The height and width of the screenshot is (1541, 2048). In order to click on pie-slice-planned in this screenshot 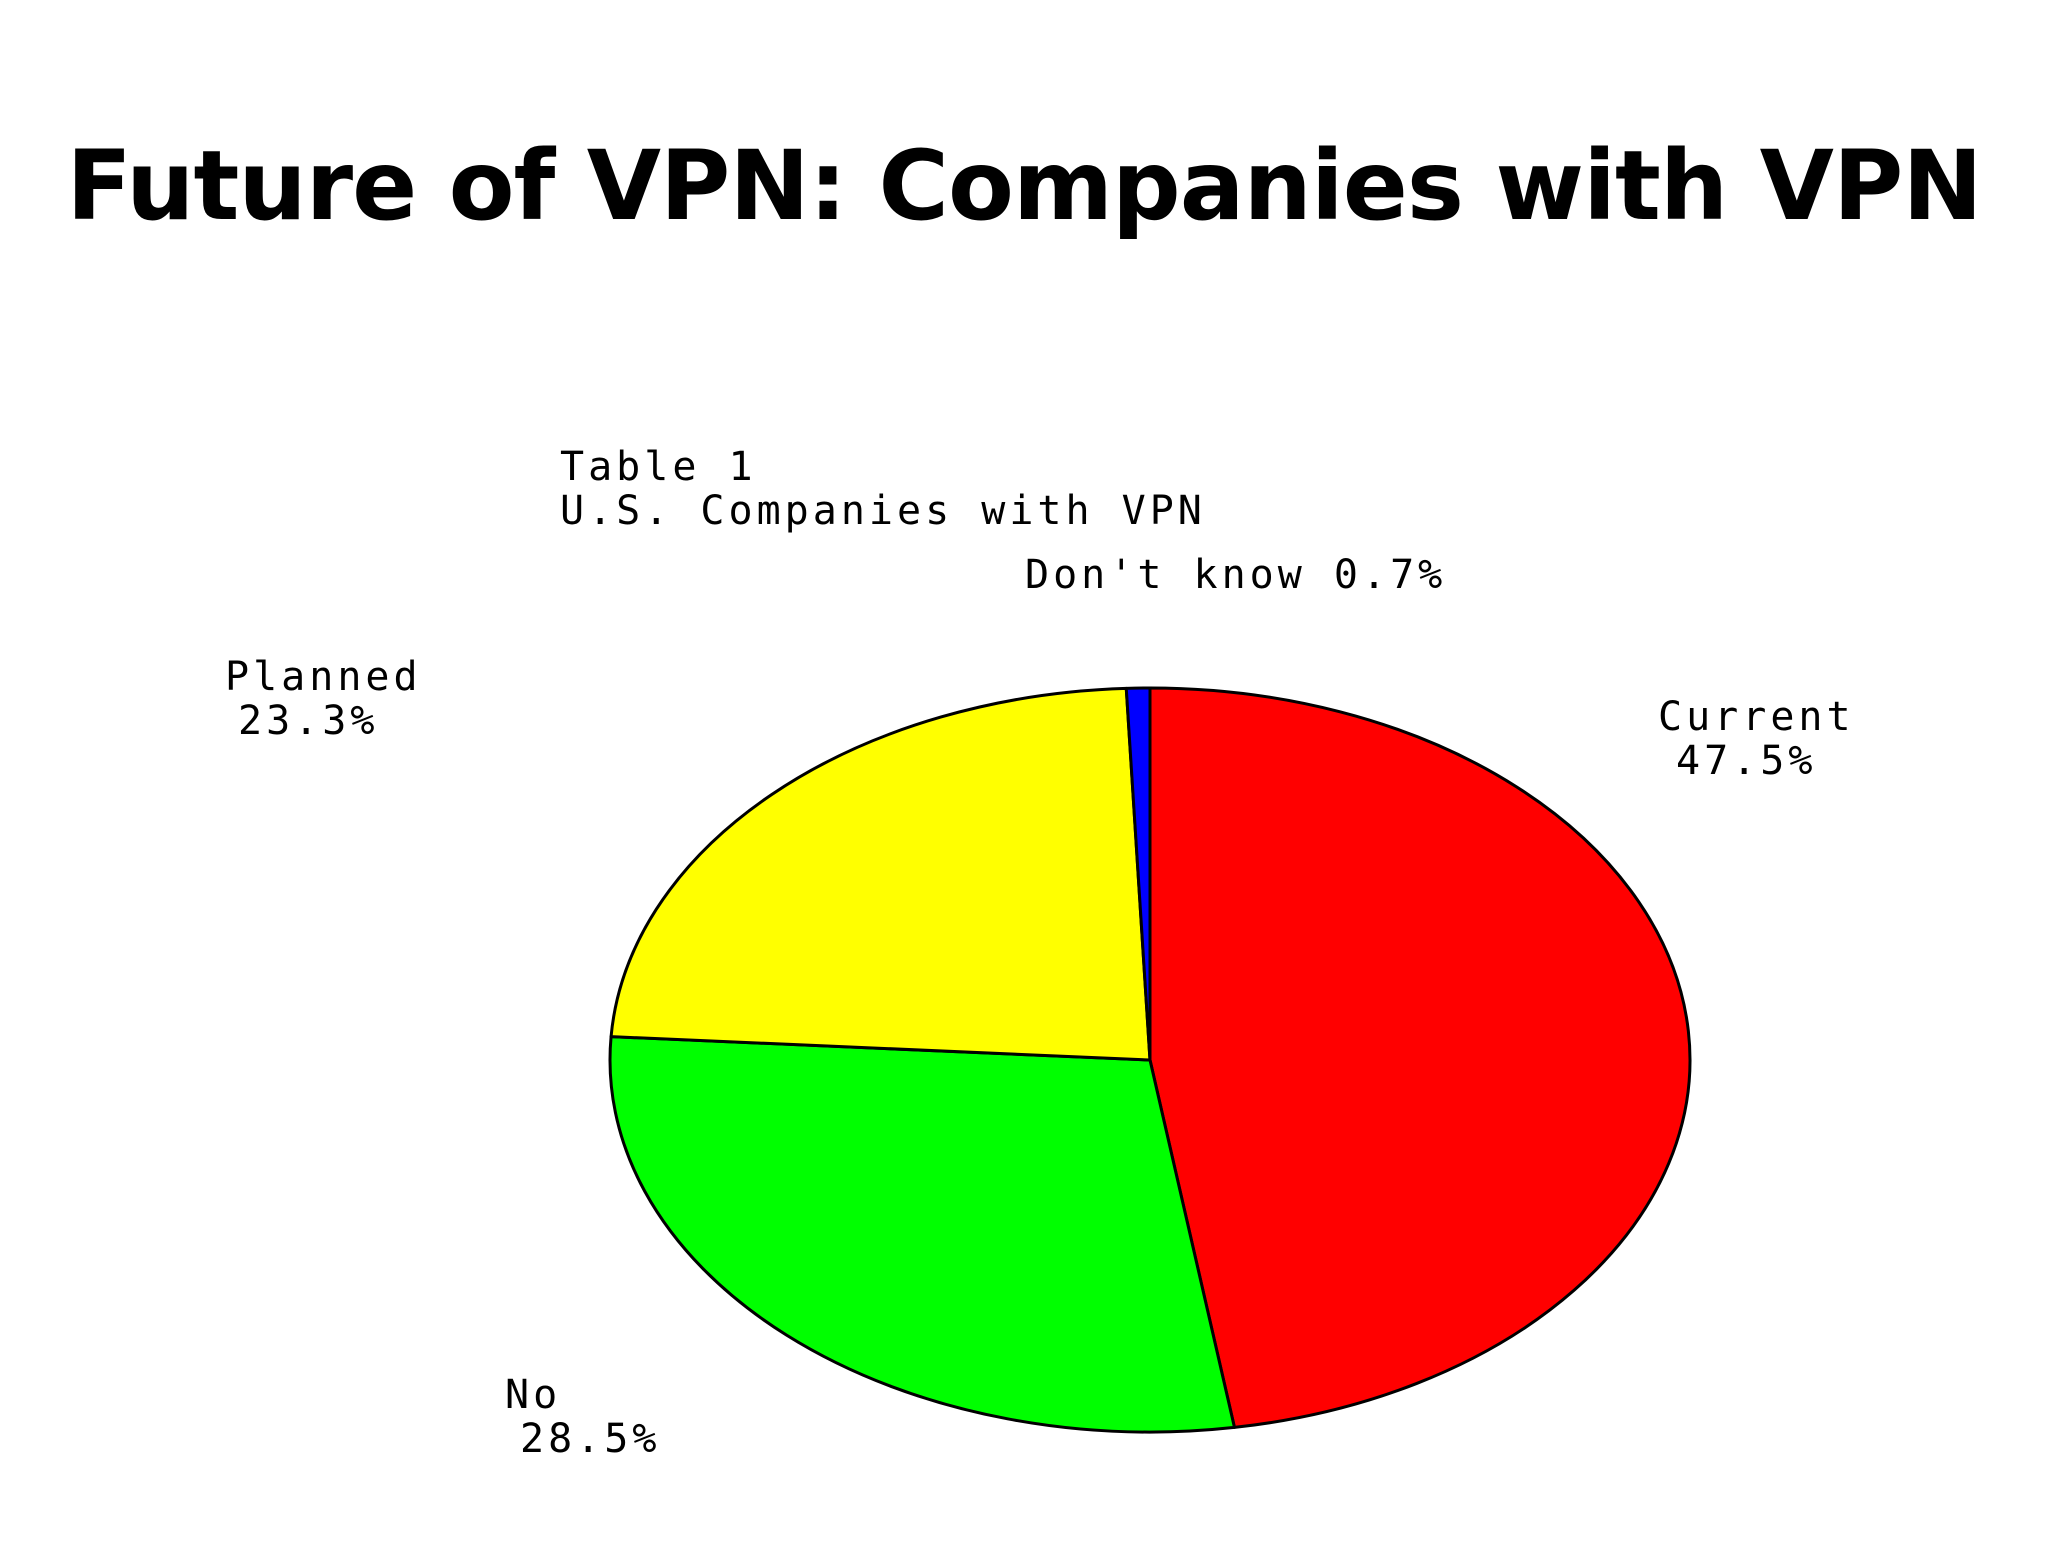, I will do `click(880, 874)`.